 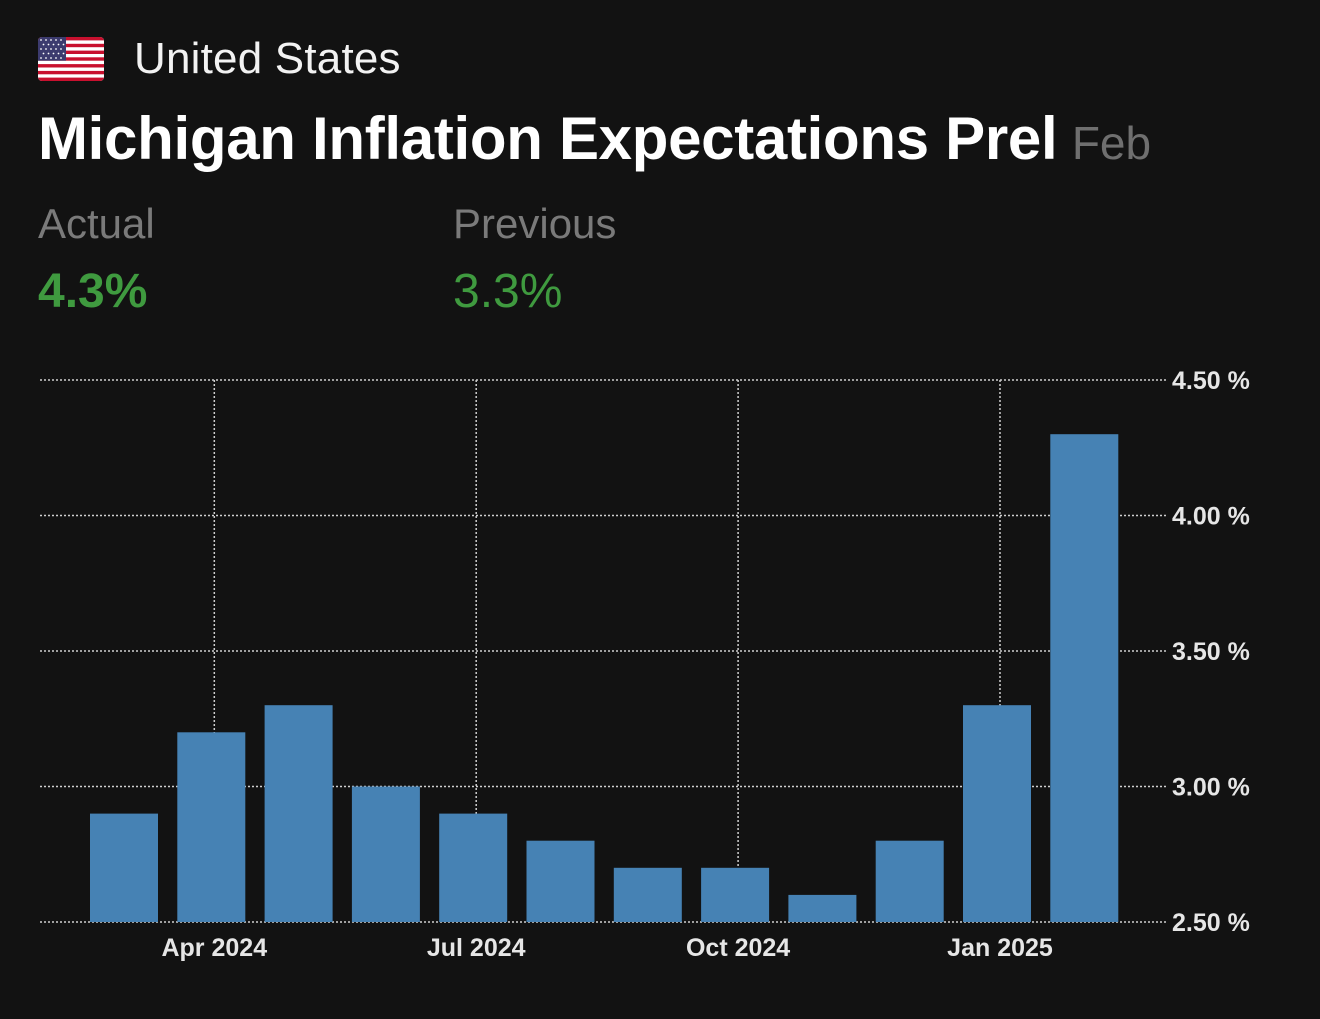 What do you see at coordinates (735, 894) in the screenshot?
I see `bar-oct-2024` at bounding box center [735, 894].